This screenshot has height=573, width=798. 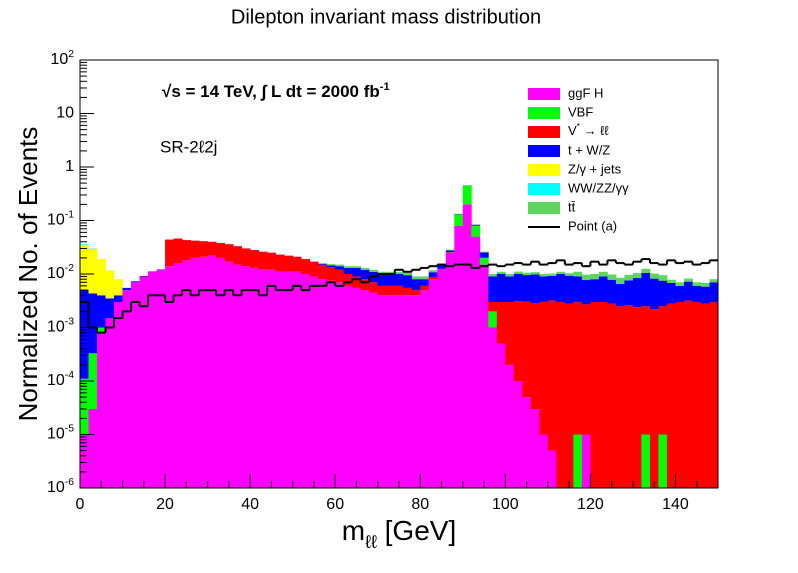 What do you see at coordinates (165, 504) in the screenshot?
I see `x-tick-label: 20` at bounding box center [165, 504].